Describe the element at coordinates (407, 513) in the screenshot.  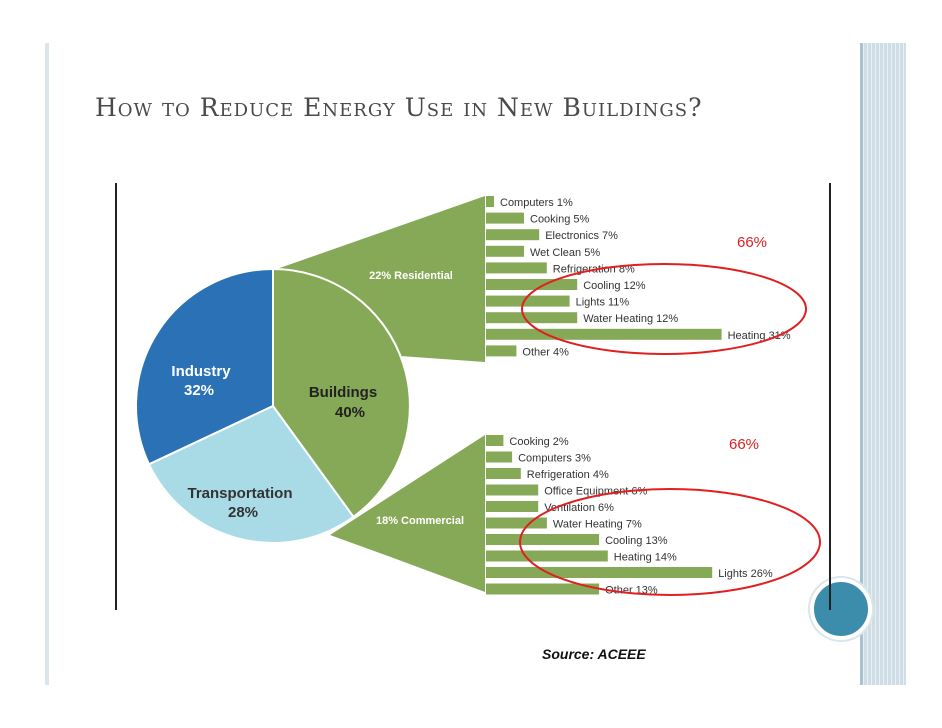
I see `commercial-connector` at that location.